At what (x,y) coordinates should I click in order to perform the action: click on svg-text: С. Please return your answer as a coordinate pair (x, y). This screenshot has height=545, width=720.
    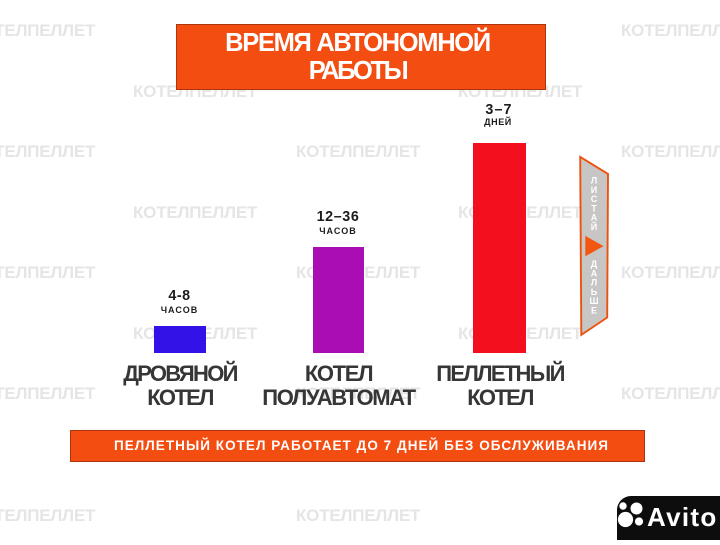
    Looking at the image, I should click on (594, 199).